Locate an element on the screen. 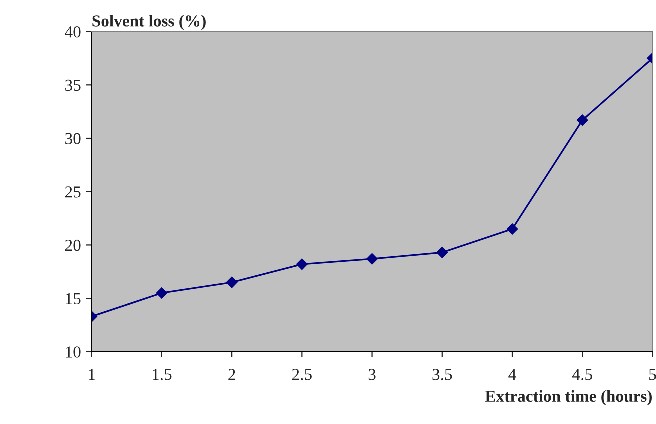  x-tick-label: 4.5 is located at coordinates (582, 374).